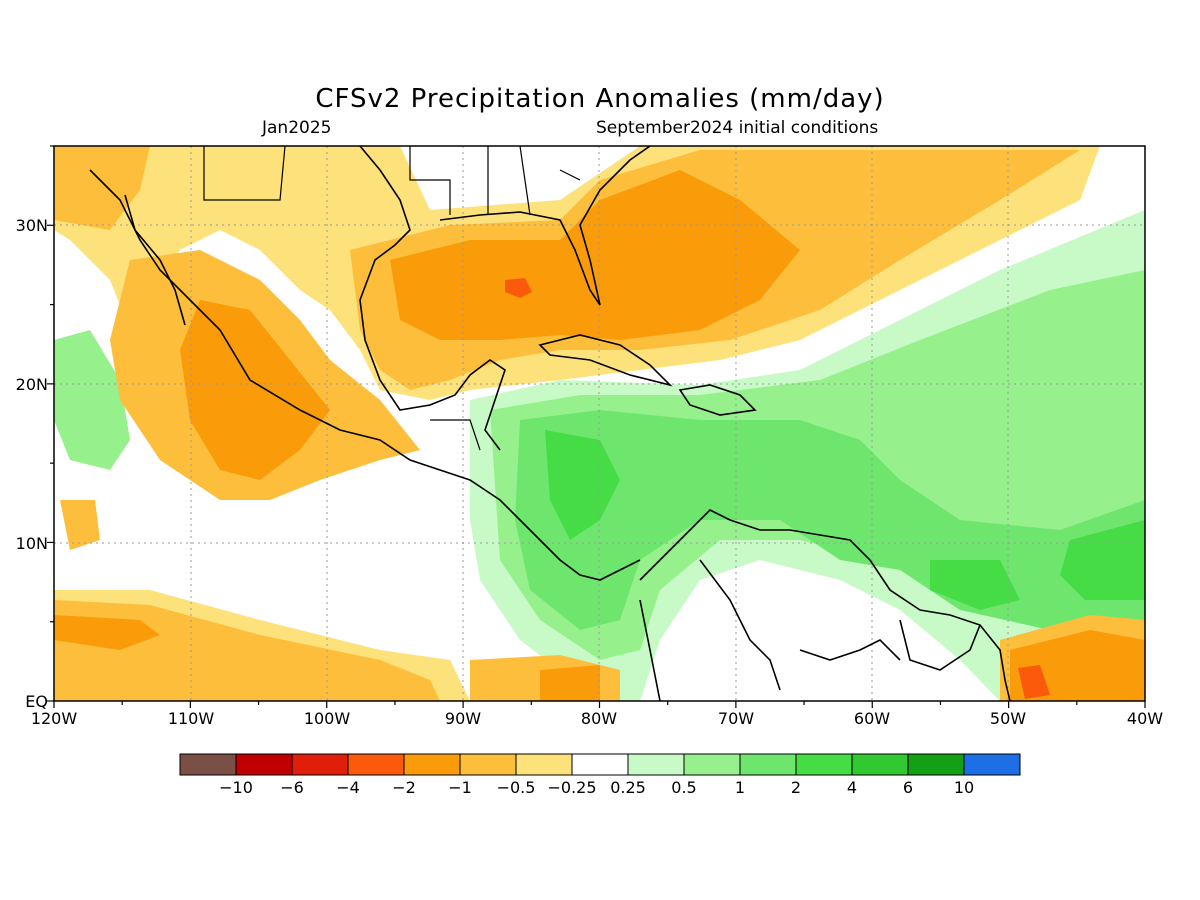 This screenshot has height=900, width=1200. What do you see at coordinates (32, 543) in the screenshot?
I see `lat-label: 10N` at bounding box center [32, 543].